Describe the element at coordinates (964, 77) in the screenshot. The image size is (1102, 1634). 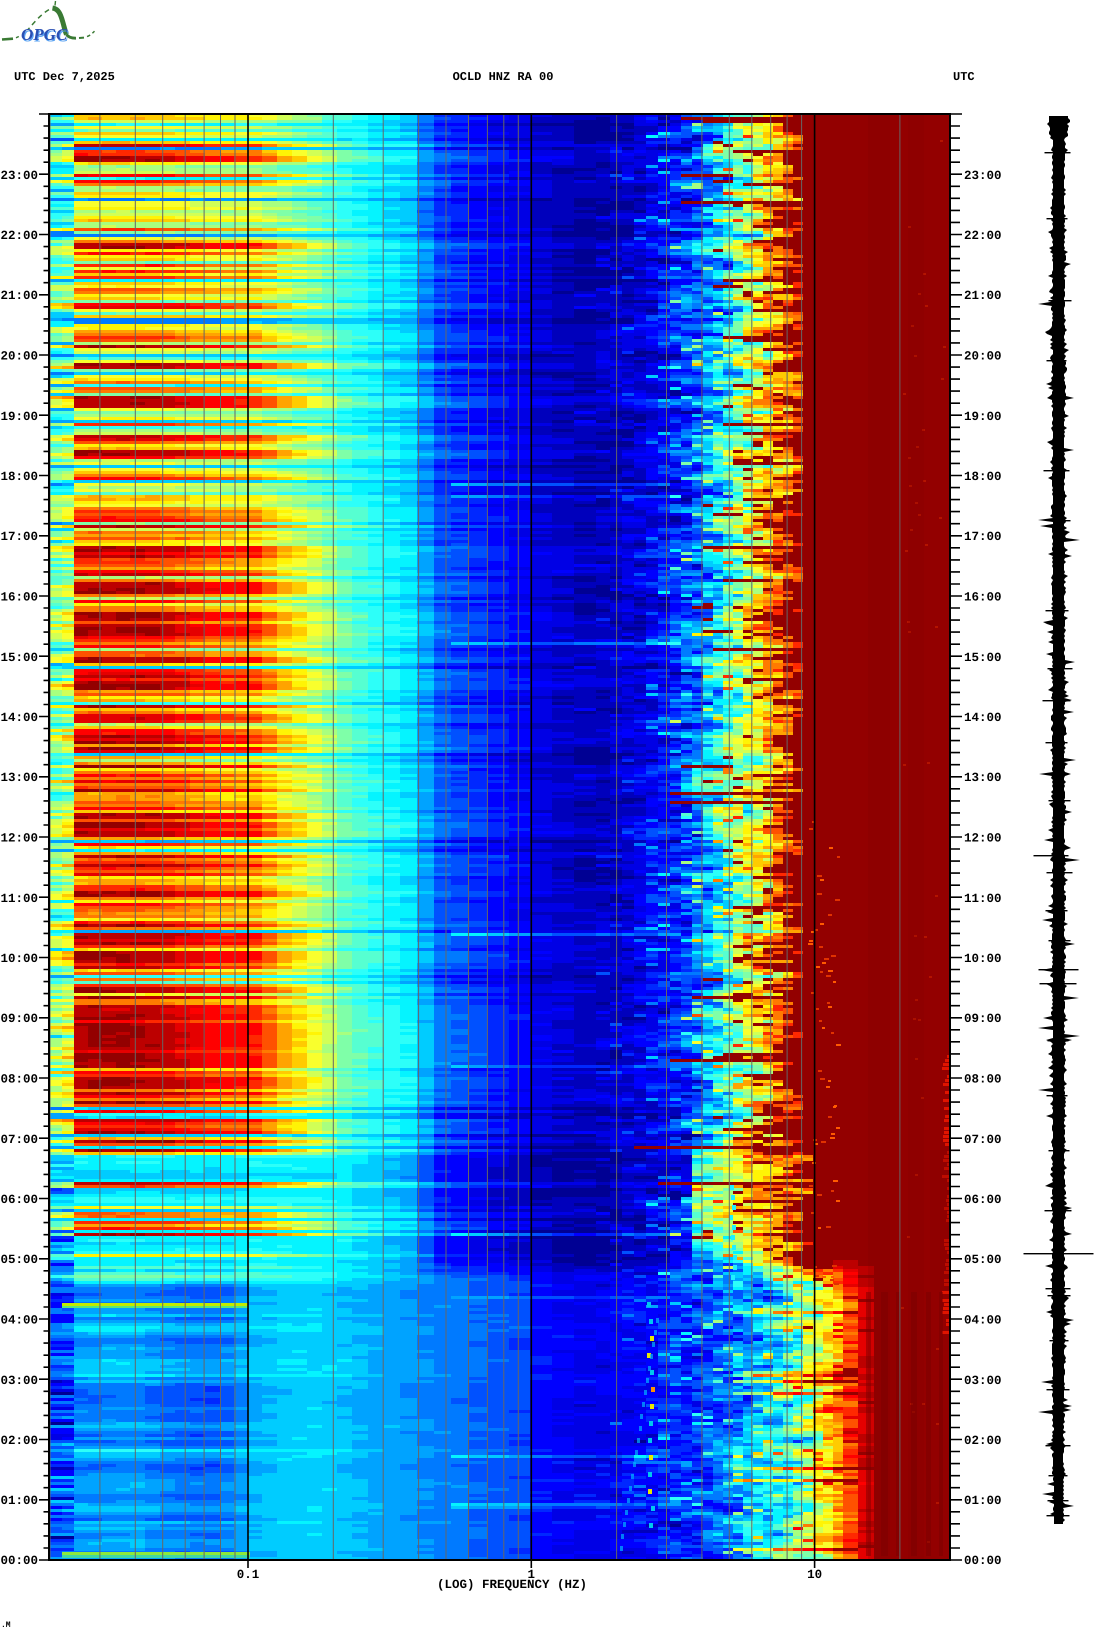
I see `svg-text: UTC` at that location.